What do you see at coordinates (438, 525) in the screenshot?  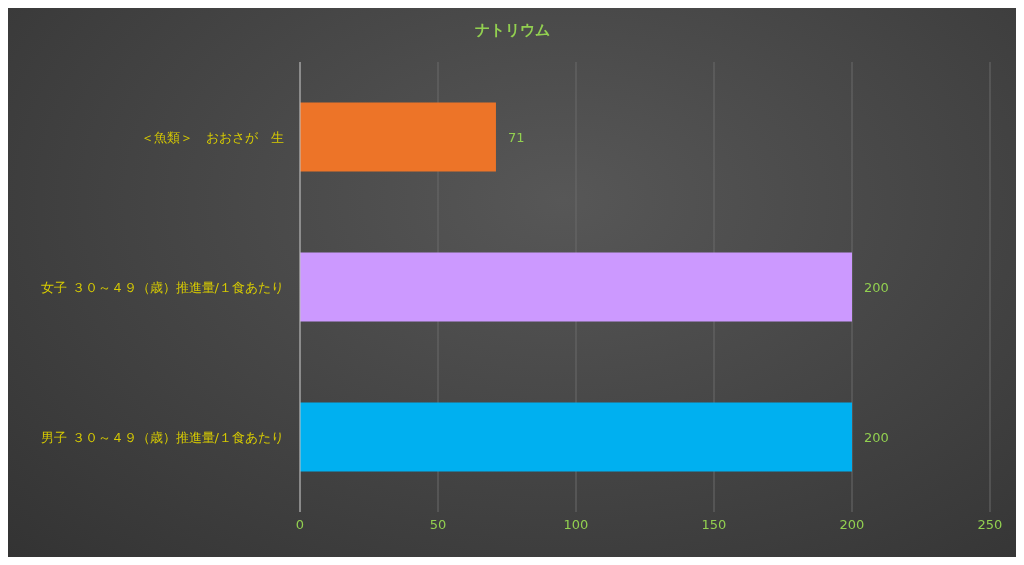 I see `x-tick-label: 50` at bounding box center [438, 525].